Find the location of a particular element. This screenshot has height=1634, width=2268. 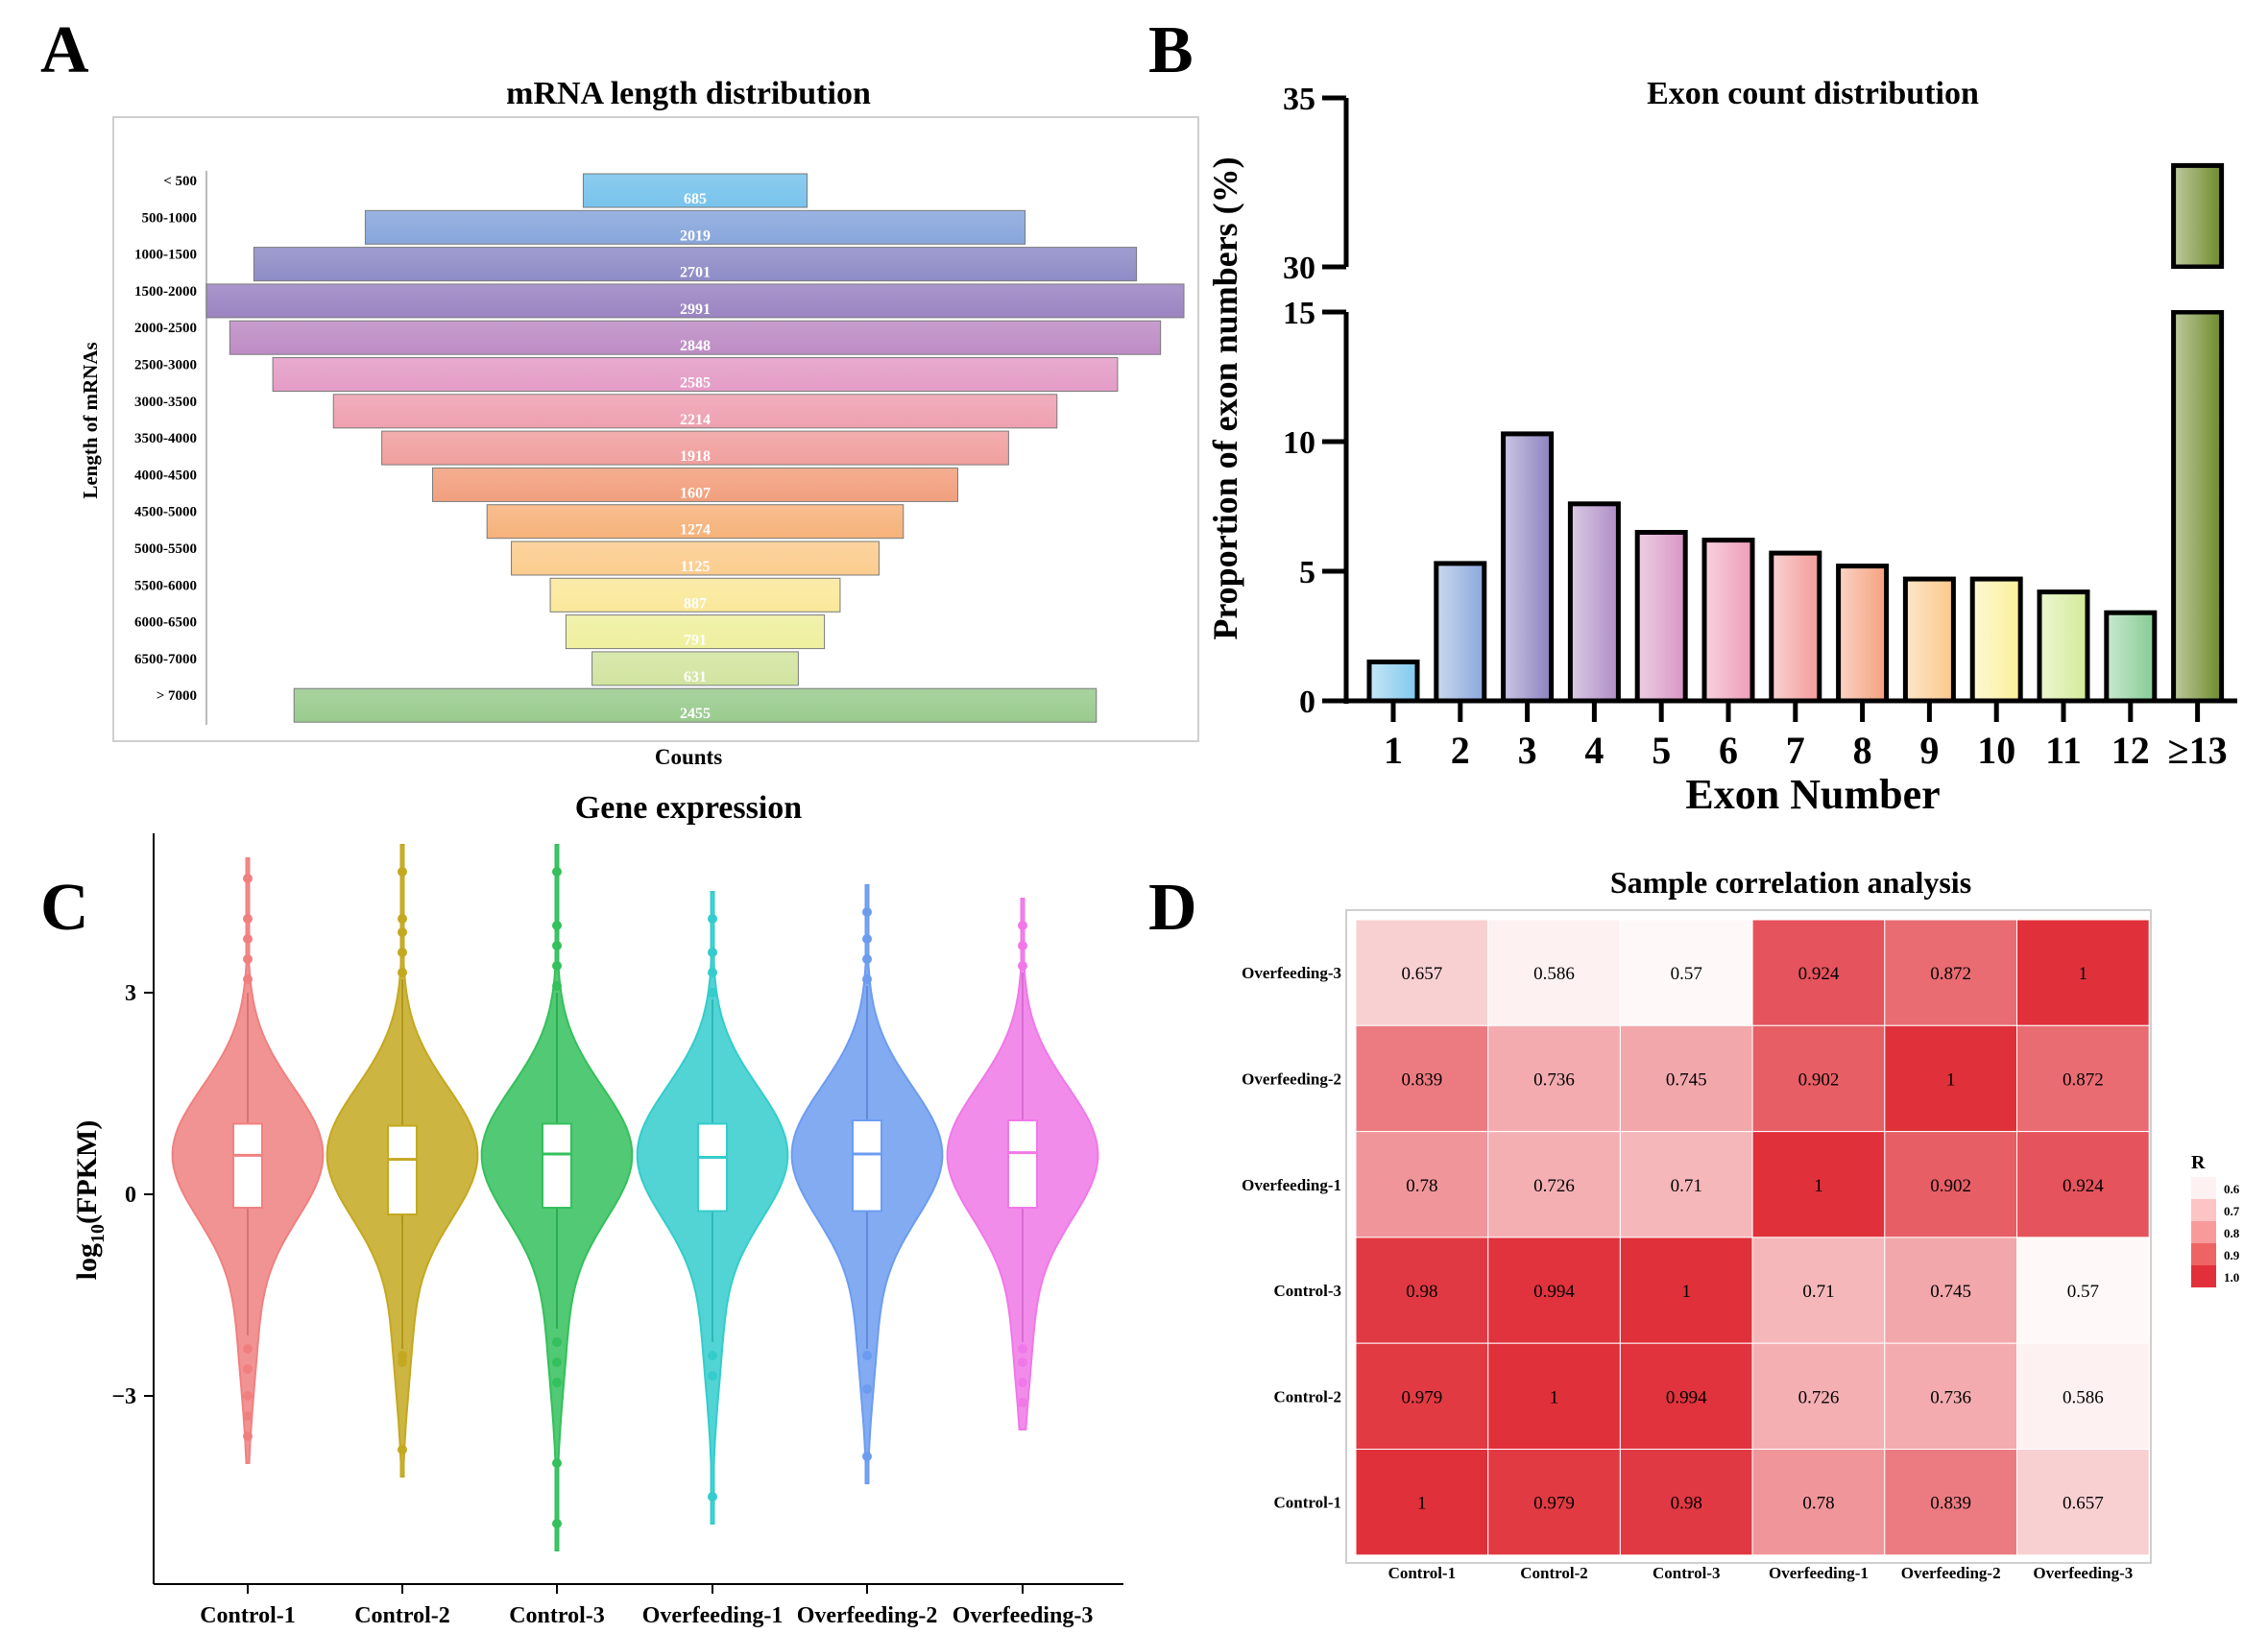

length-category-label-14: > 7000 is located at coordinates (177, 696).